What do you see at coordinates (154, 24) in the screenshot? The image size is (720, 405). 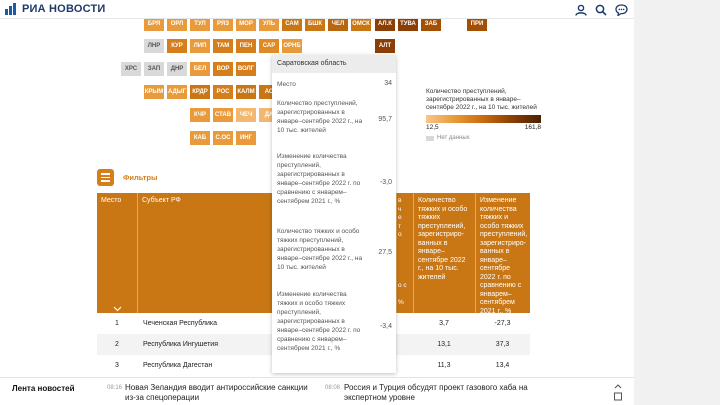 I see `map-tile-бря: БРЯ` at bounding box center [154, 24].